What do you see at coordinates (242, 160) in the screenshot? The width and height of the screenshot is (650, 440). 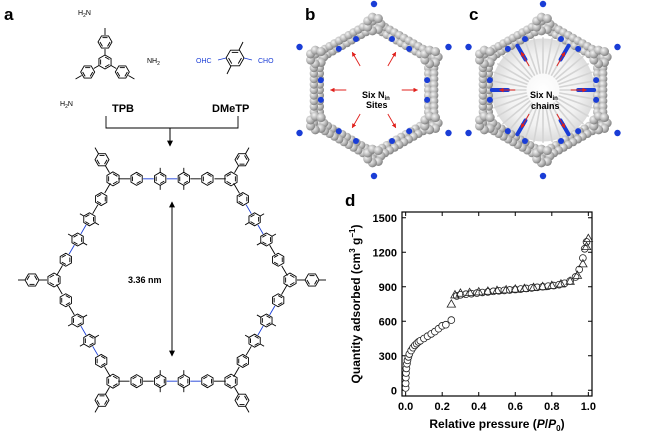 I see `cof-outer-ring` at bounding box center [242, 160].